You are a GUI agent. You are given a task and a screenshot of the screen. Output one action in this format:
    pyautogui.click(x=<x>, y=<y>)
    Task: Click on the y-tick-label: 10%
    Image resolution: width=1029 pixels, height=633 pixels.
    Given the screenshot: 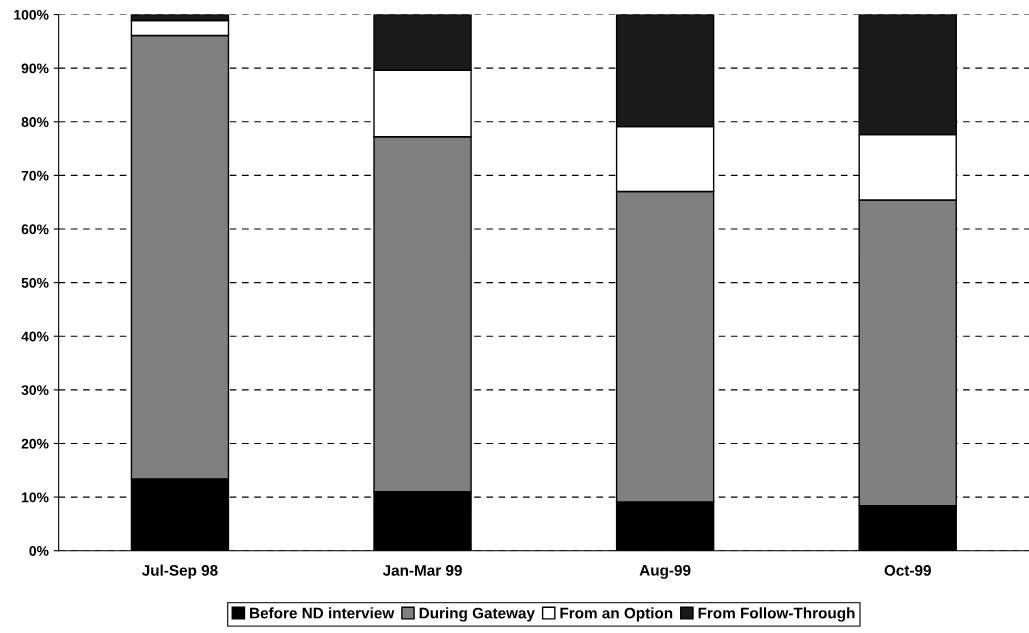 What is the action you would take?
    pyautogui.click(x=35, y=497)
    